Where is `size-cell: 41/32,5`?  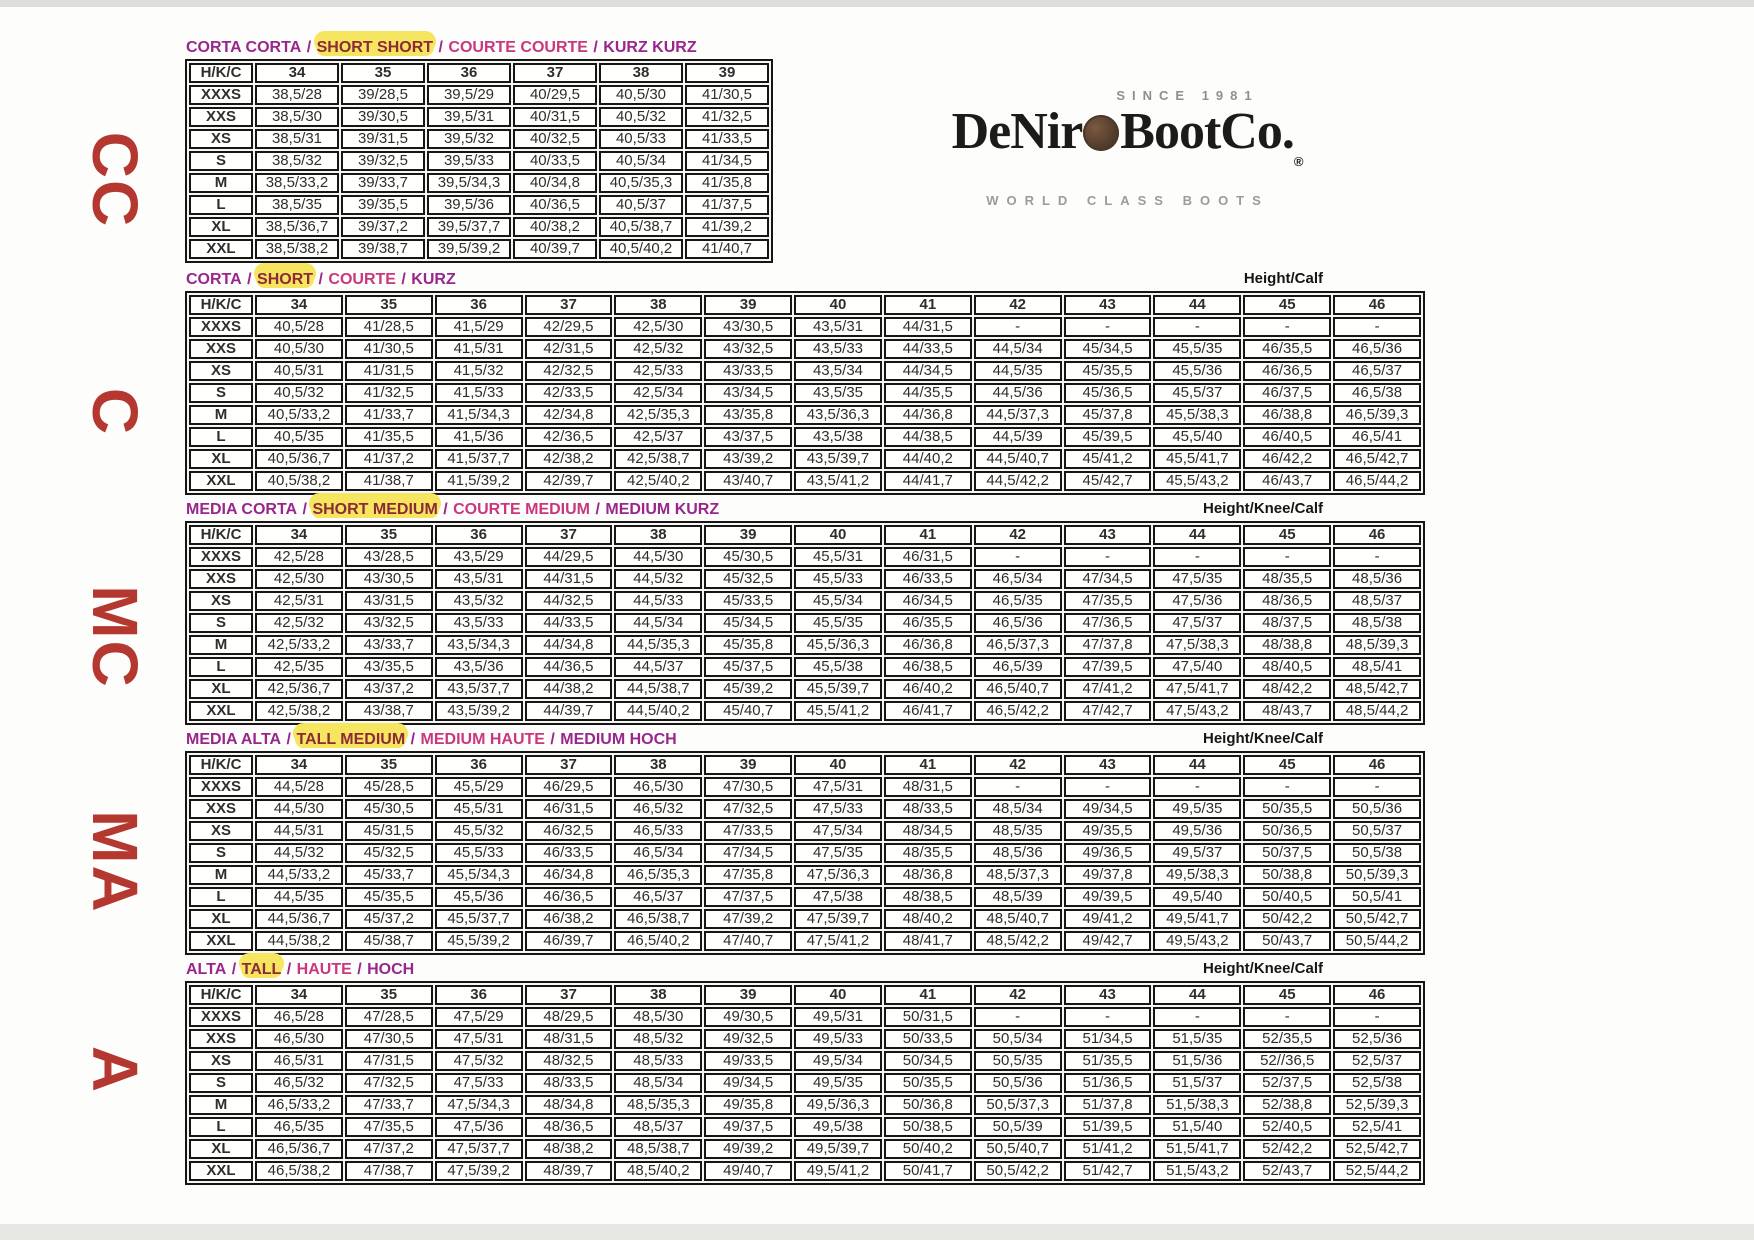 size-cell: 41/32,5 is located at coordinates (727, 117).